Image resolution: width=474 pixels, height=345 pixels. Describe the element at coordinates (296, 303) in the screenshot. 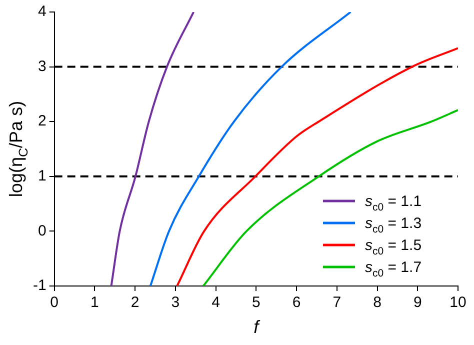

I see `x-tick-label: 6` at that location.